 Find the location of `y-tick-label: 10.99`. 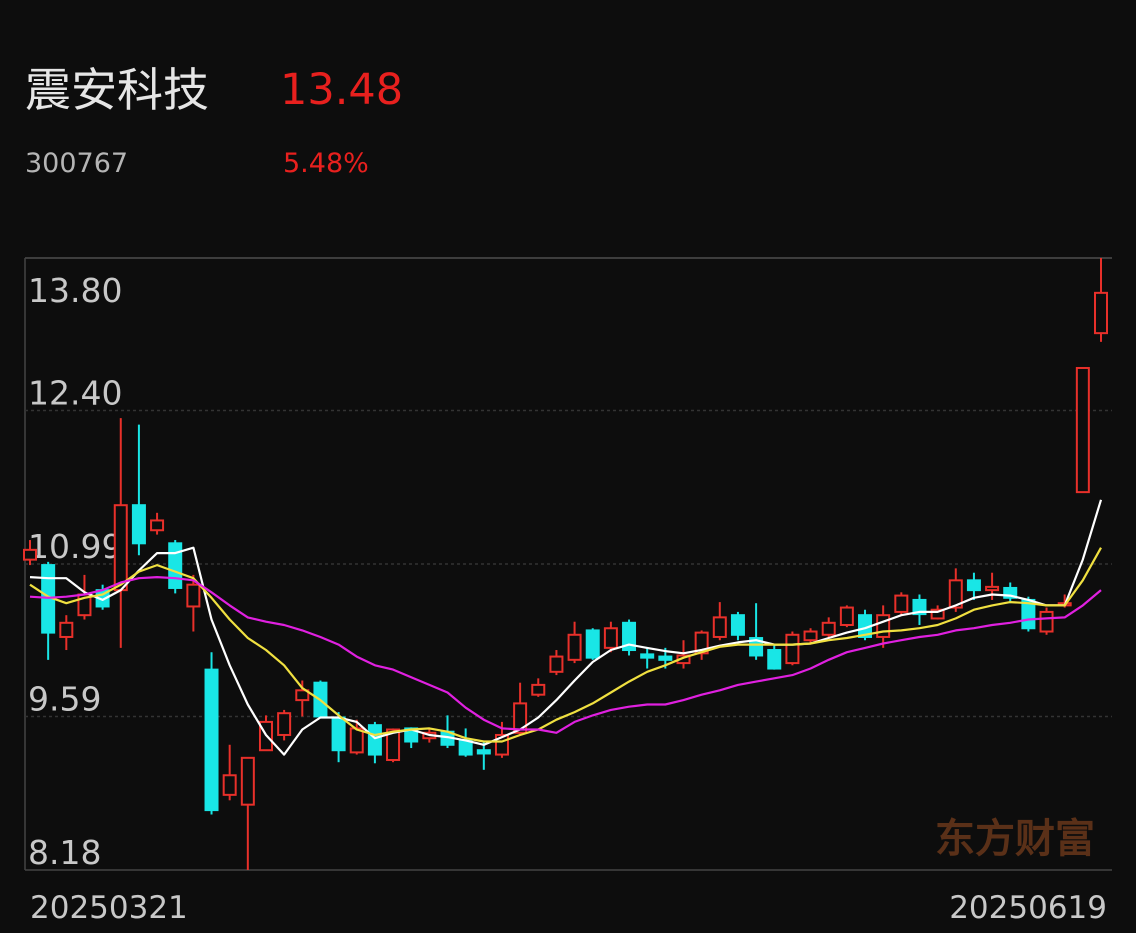

y-tick-label: 10.99 is located at coordinates (75, 546).